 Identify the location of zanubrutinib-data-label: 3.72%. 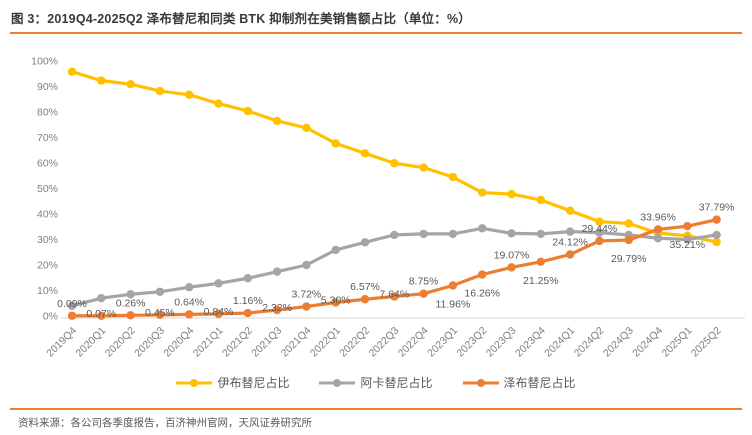
(307, 295).